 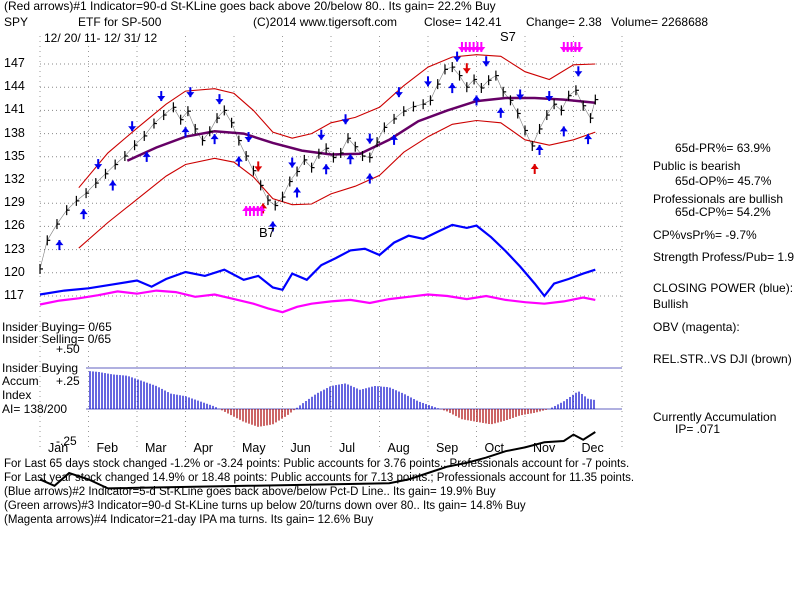 I want to click on accum-plus50: +.50, so click(x=68, y=349).